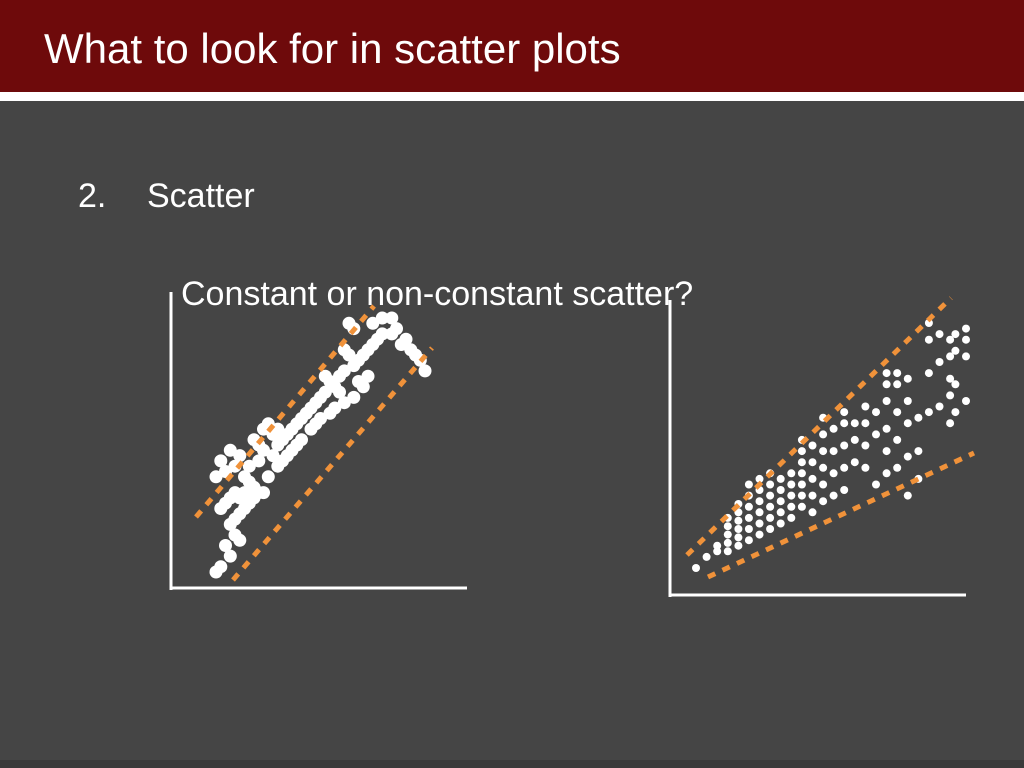  I want to click on slide-title: What to look for in scatter plots, so click(332, 48).